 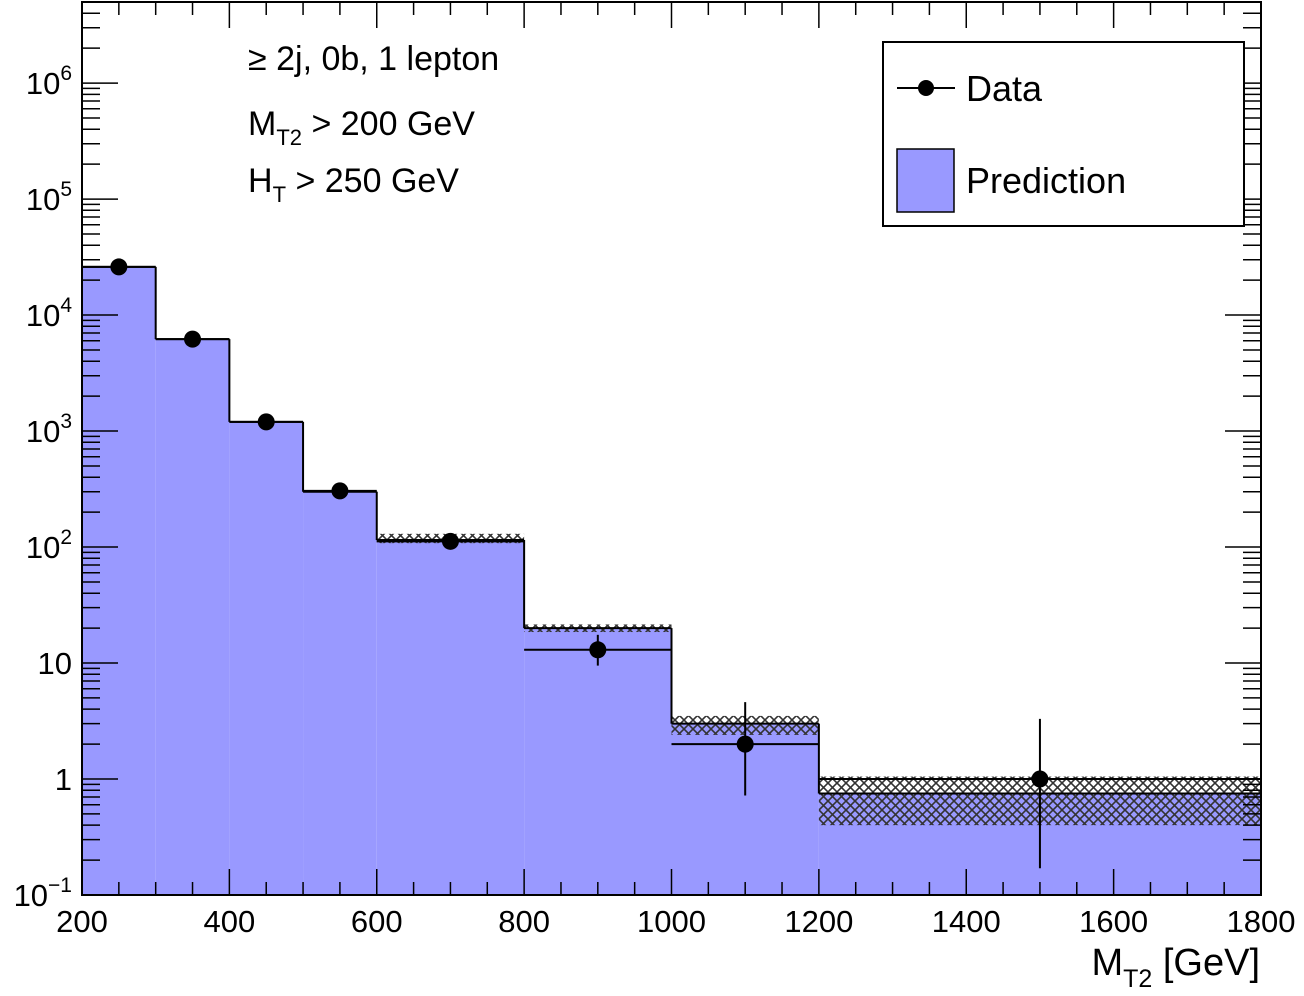 I want to click on annotation-ht-cut: HT > 250 GeV, so click(x=353, y=184).